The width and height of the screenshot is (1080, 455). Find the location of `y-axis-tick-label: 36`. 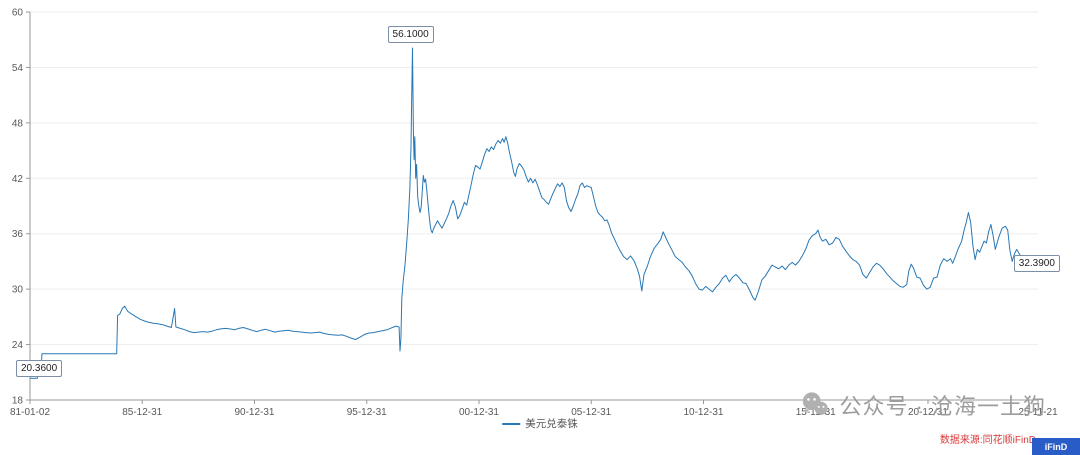

y-axis-tick-label: 36 is located at coordinates (18, 234).